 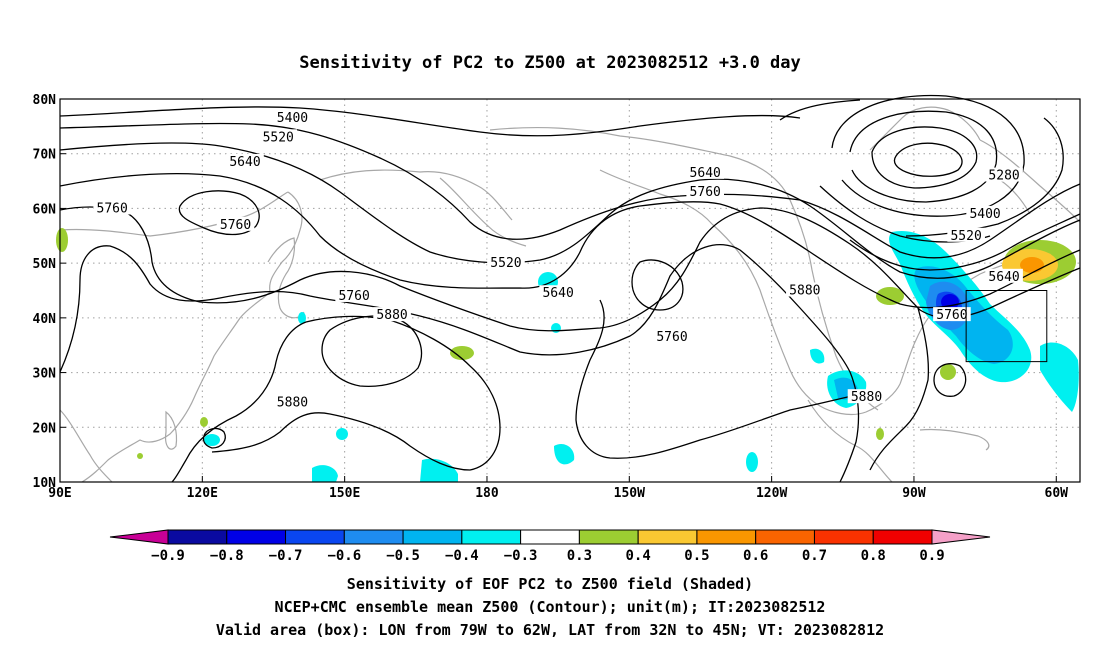 What do you see at coordinates (45, 428) in the screenshot?
I see `lat-tick-label: 20N` at bounding box center [45, 428].